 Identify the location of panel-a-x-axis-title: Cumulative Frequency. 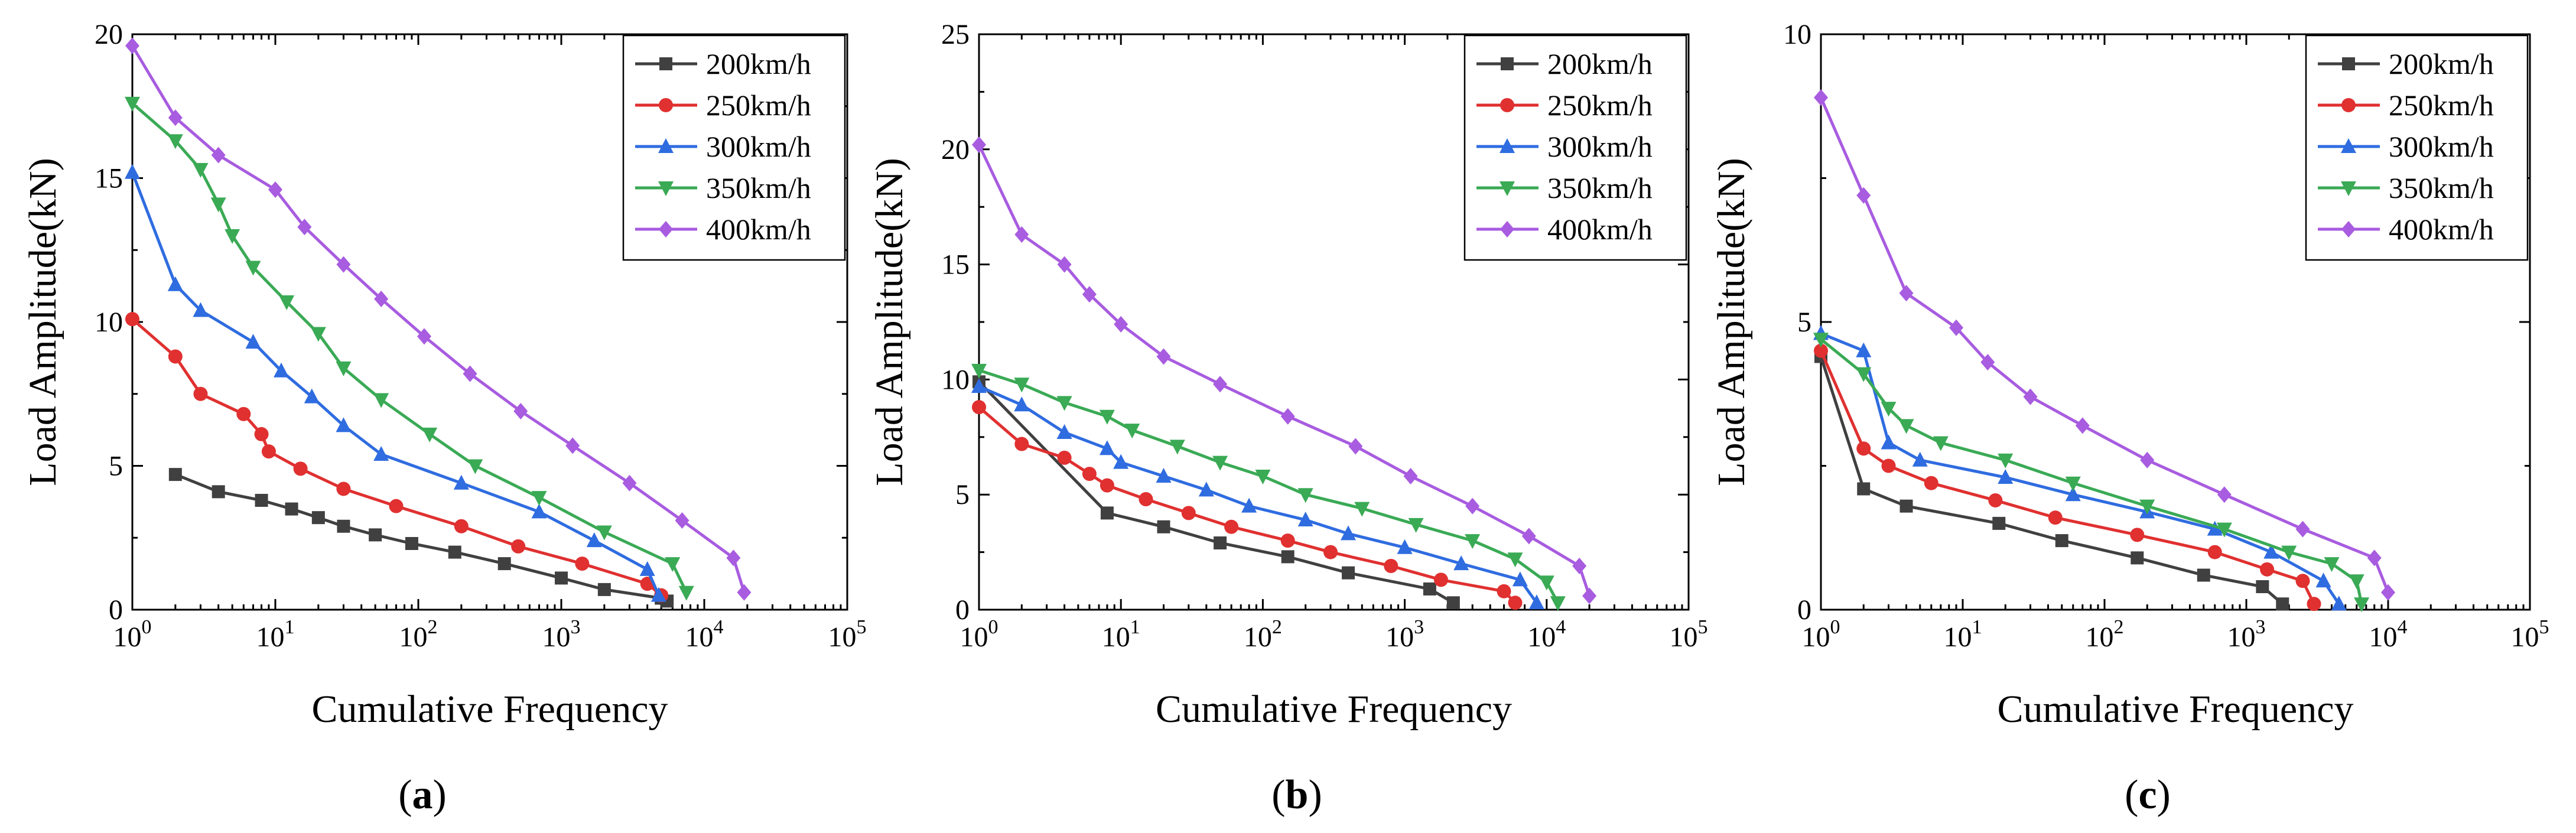
(490, 710).